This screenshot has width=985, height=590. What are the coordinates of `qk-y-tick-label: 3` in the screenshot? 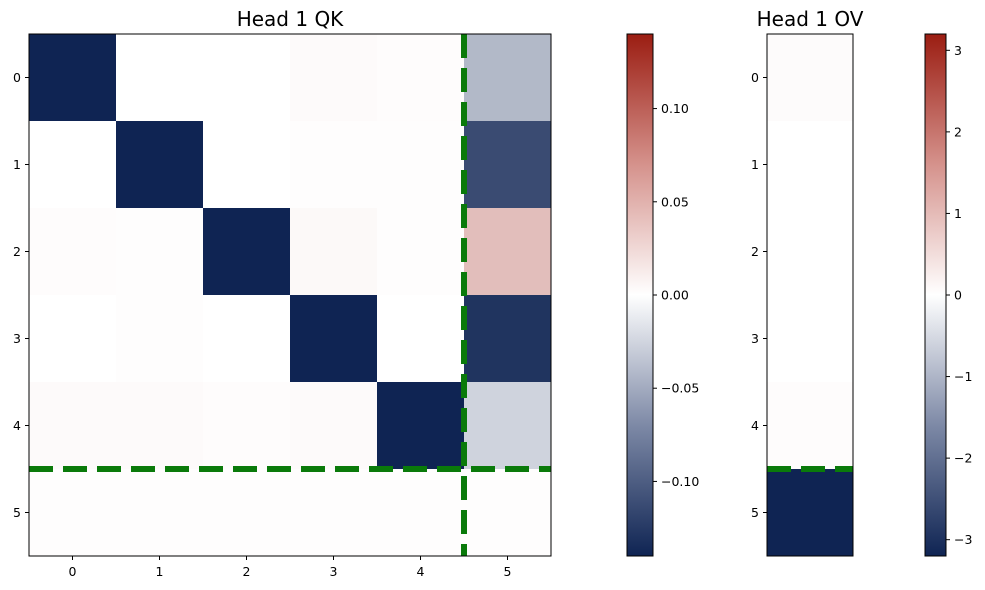 It's located at (17, 338).